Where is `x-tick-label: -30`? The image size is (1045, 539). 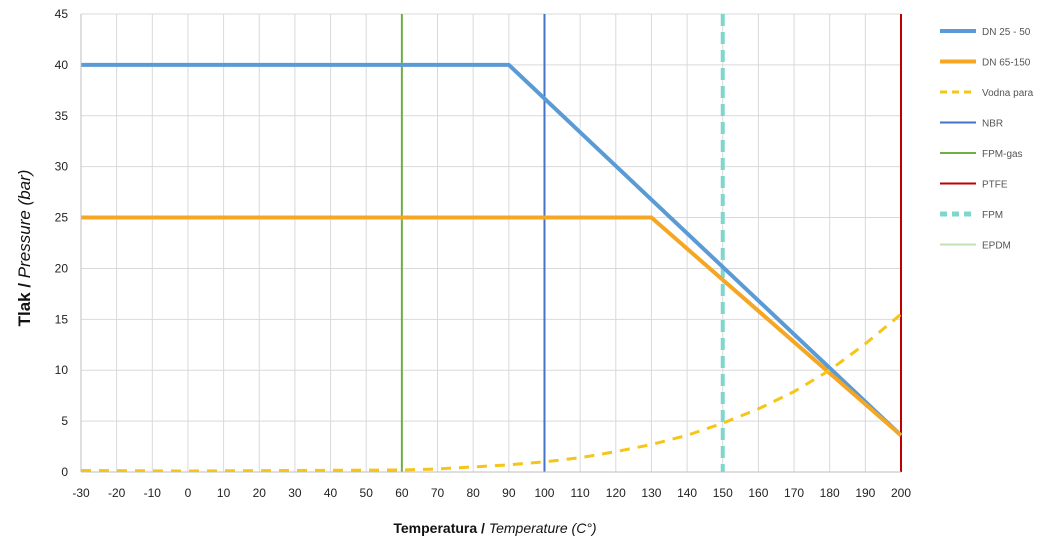 x-tick-label: -30 is located at coordinates (81, 493).